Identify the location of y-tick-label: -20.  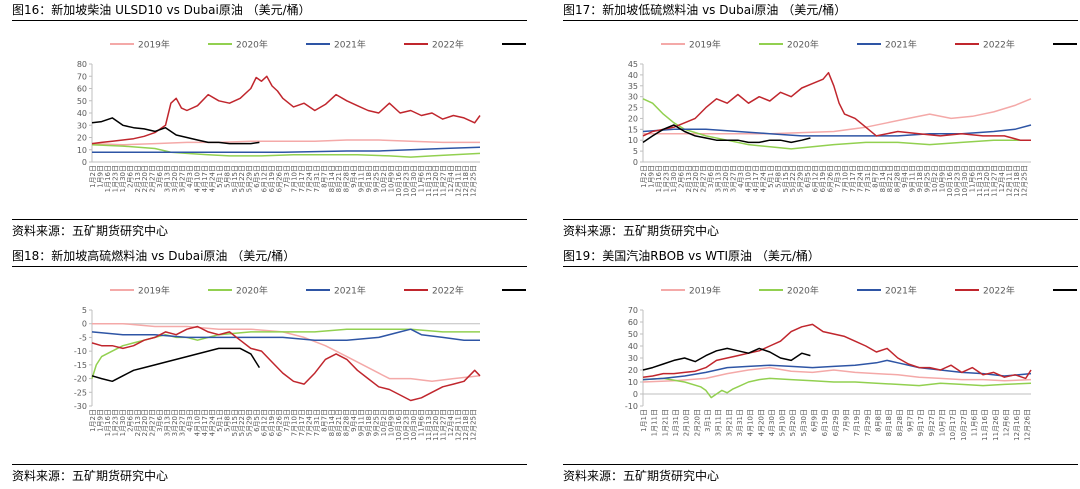
(80, 379).